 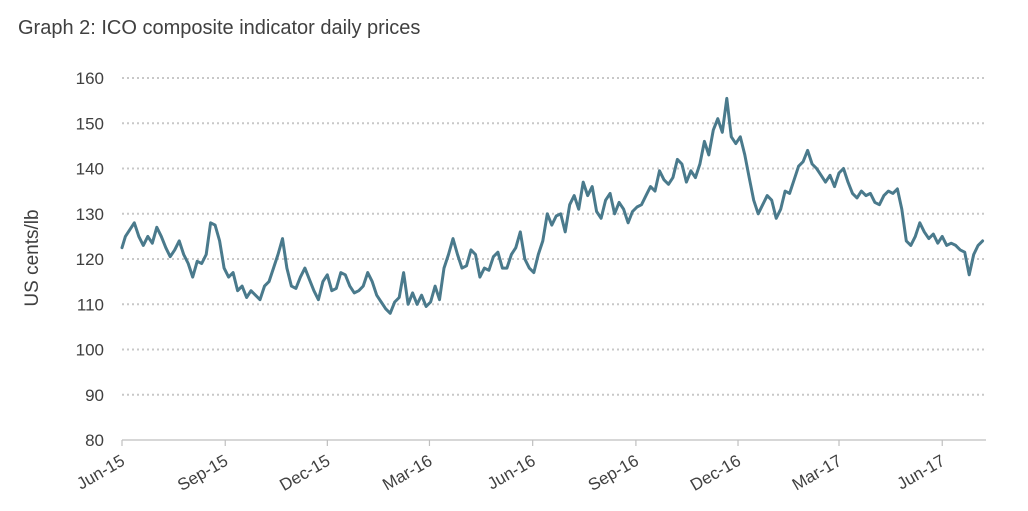 I want to click on y-tick-label: 100, so click(x=90, y=350).